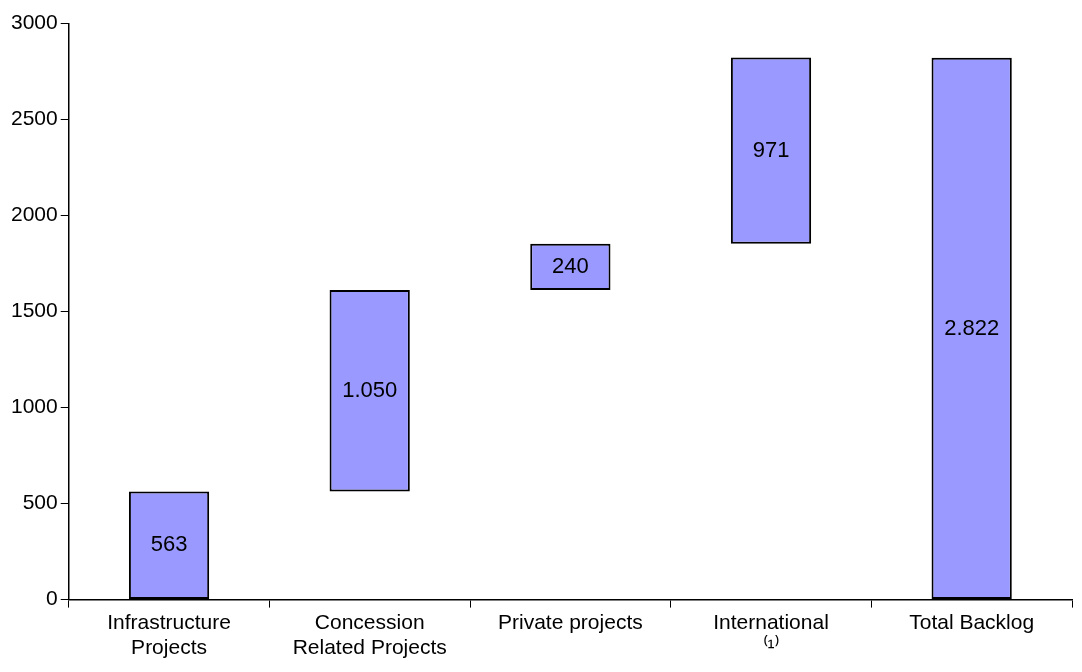 The width and height of the screenshot is (1082, 672). What do you see at coordinates (52, 598) in the screenshot?
I see `y-tick-label: 0` at bounding box center [52, 598].